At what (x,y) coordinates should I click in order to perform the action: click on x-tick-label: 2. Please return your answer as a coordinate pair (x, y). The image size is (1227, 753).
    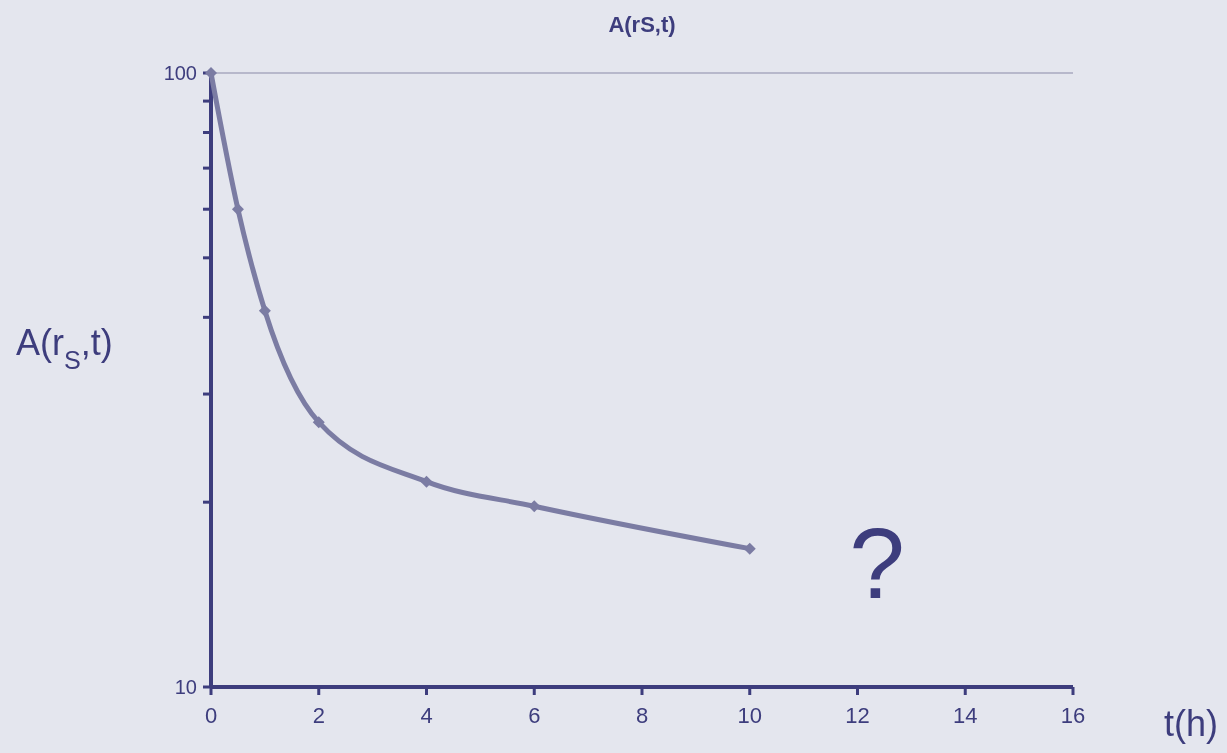
    Looking at the image, I should click on (318, 715).